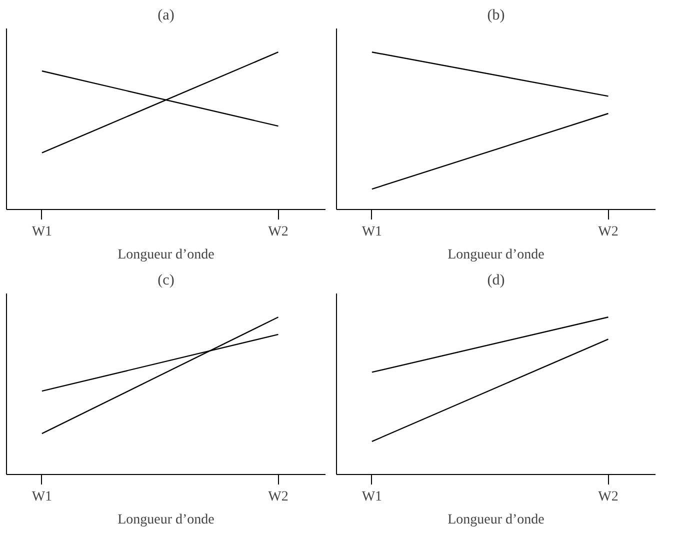  What do you see at coordinates (166, 280) in the screenshot?
I see `chart-title: (c)` at bounding box center [166, 280].